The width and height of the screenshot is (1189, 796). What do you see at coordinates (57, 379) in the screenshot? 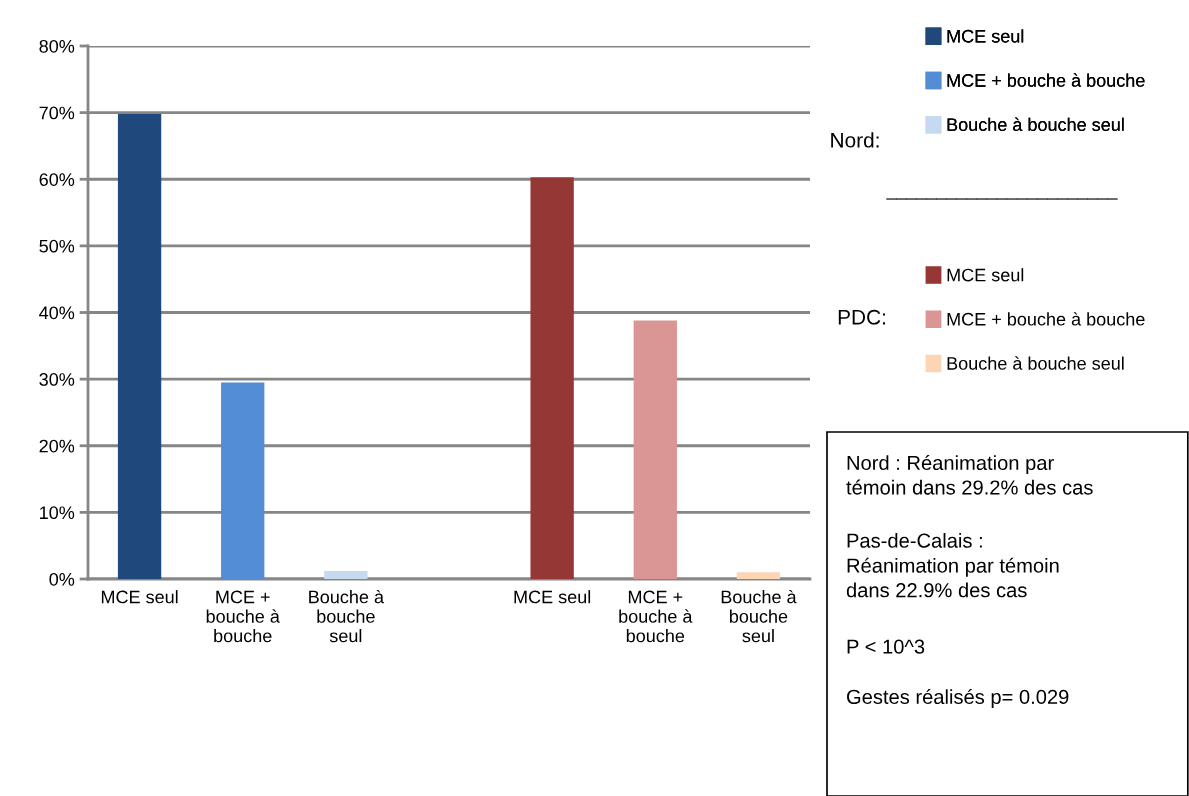
I see `y-tick-label: 30%` at bounding box center [57, 379].